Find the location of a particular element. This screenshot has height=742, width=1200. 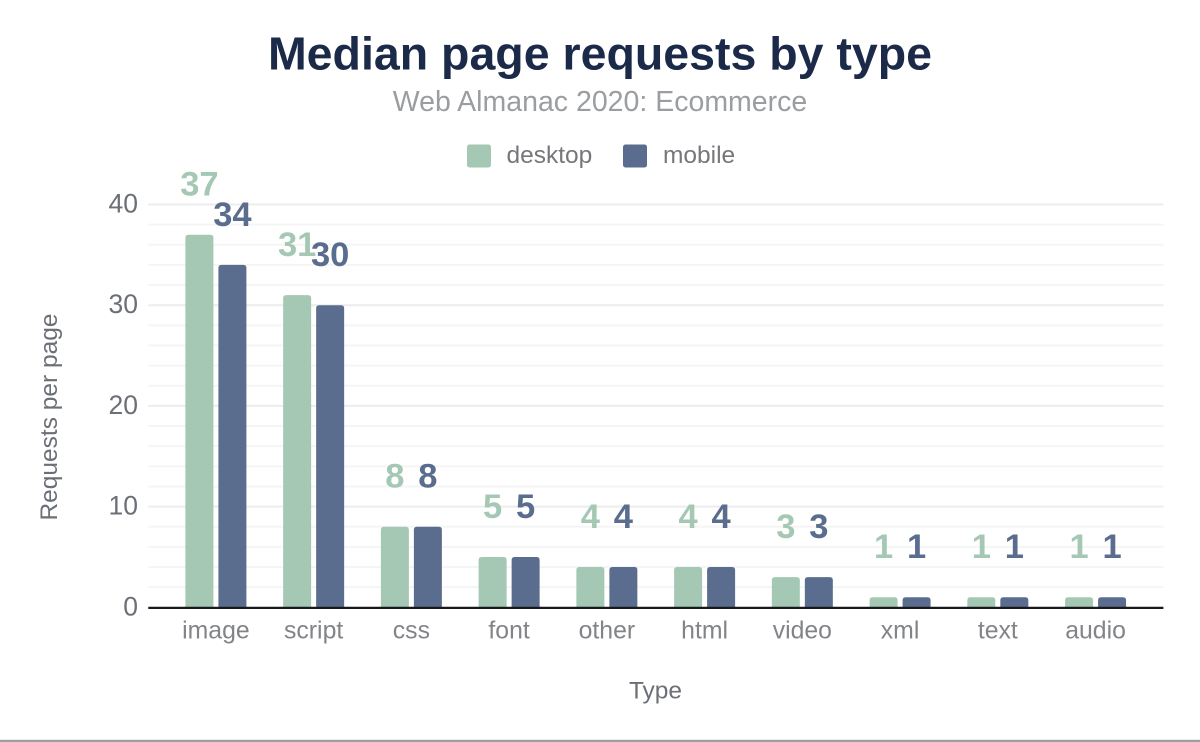

svg-text: Median page requests by type is located at coordinates (600, 53).